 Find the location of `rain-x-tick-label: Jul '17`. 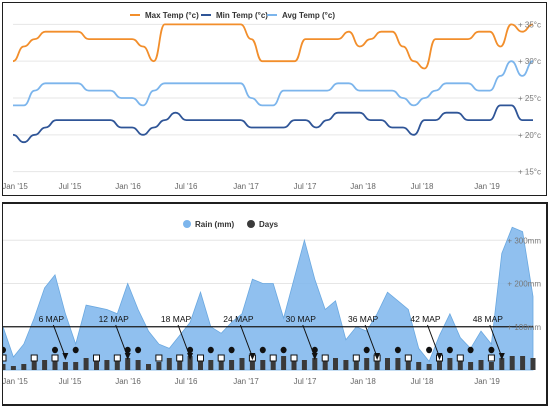

rain-x-tick-label: Jul '17 is located at coordinates (305, 381).